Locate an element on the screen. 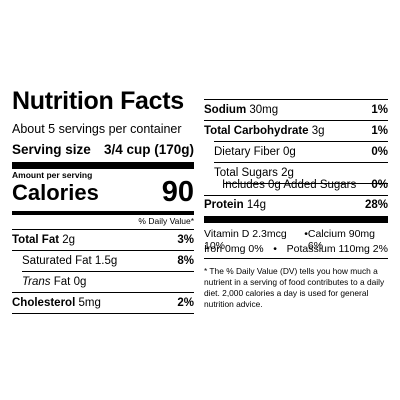 This screenshot has height=400, width=400. nutrient-name: Sodium 30mg is located at coordinates (241, 110).